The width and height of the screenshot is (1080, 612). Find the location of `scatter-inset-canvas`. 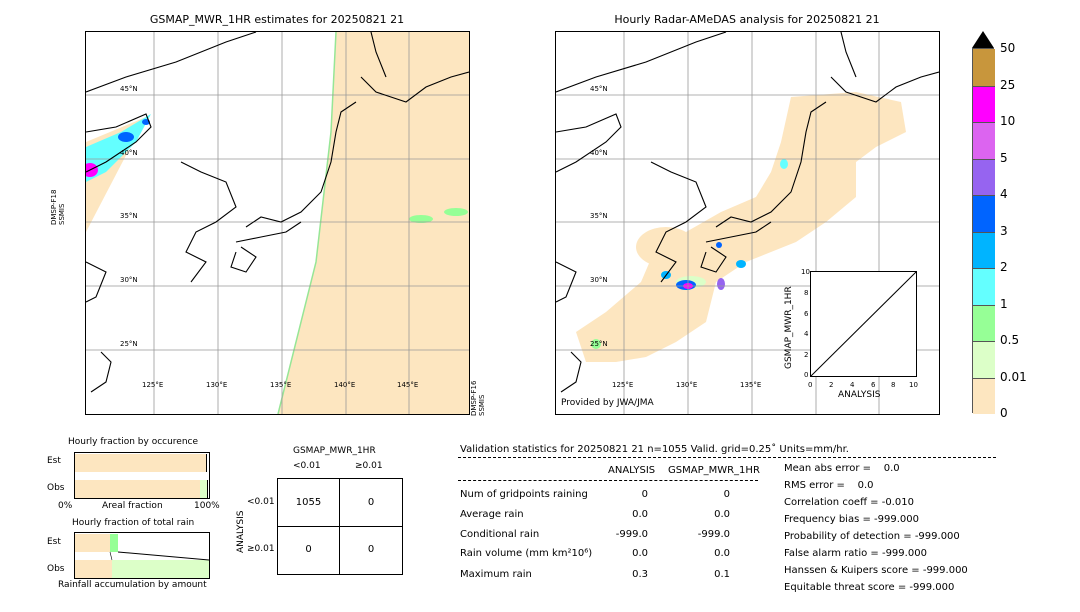

scatter-inset-canvas is located at coordinates (863, 324).